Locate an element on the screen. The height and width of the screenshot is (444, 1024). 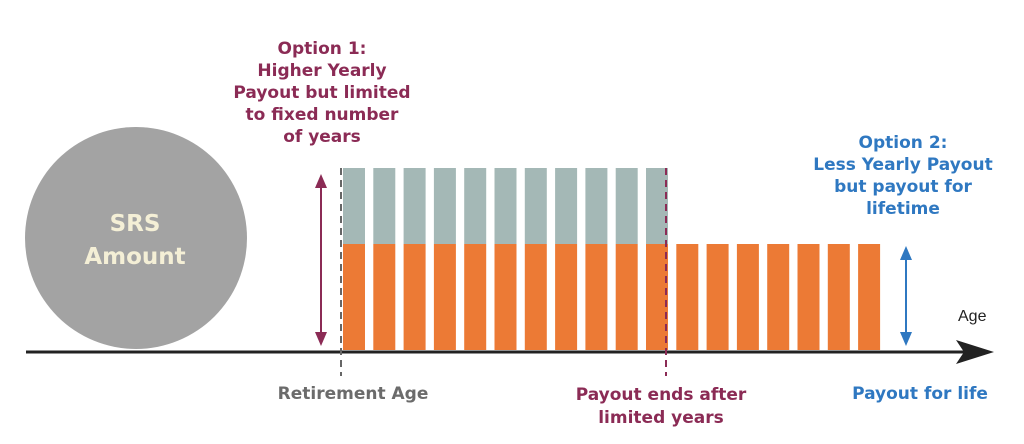
srs-amount-circle is located at coordinates (136, 238).